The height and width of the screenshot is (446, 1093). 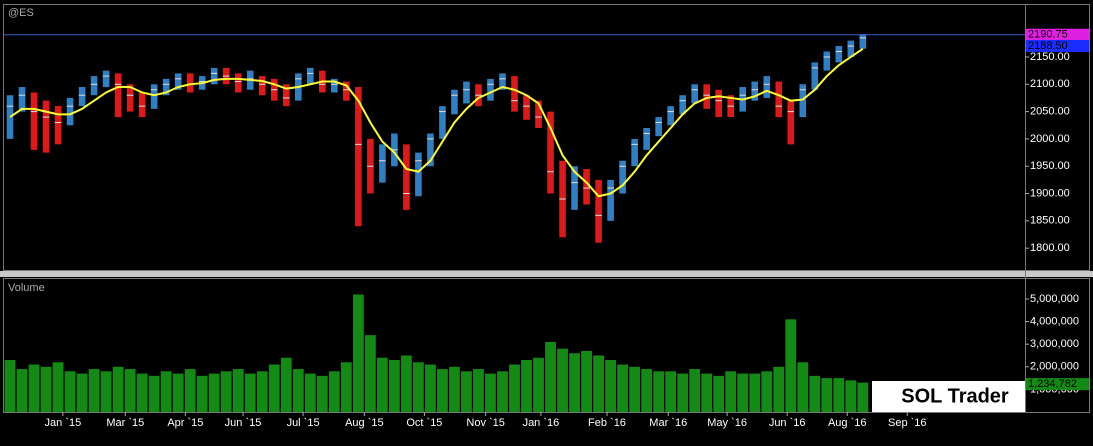 I want to click on y-tick-label: 2000.00, so click(x=1050, y=139).